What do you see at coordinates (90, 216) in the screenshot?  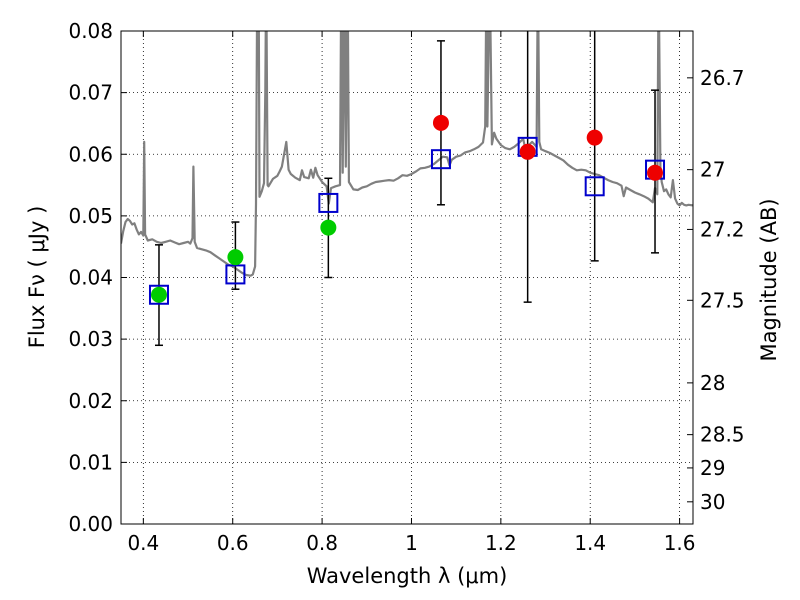 I see `y-tick-label: 0.05` at bounding box center [90, 216].